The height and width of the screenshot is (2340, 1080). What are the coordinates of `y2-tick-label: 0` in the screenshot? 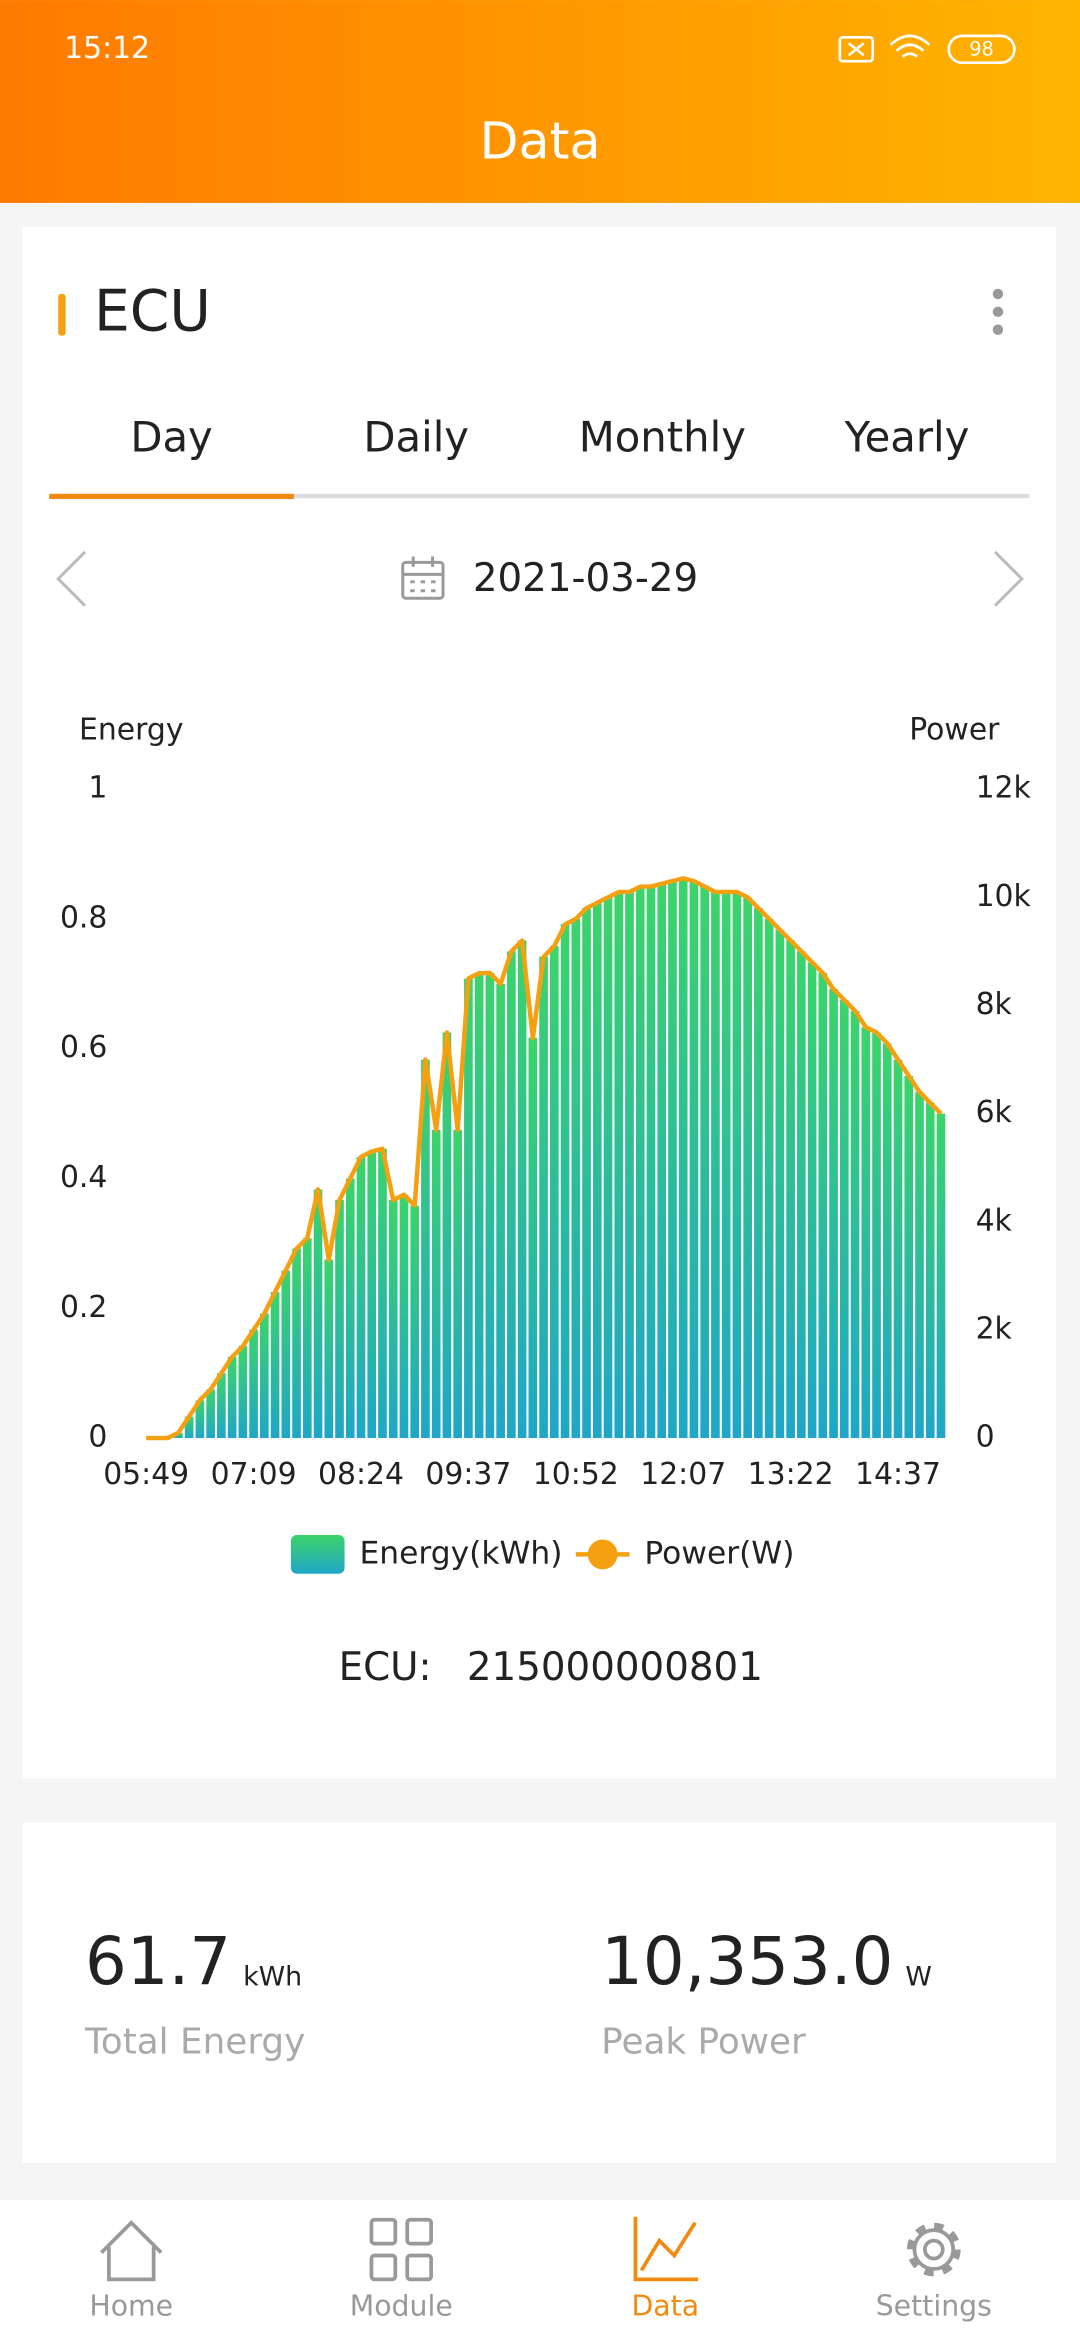 It's located at (985, 1437).